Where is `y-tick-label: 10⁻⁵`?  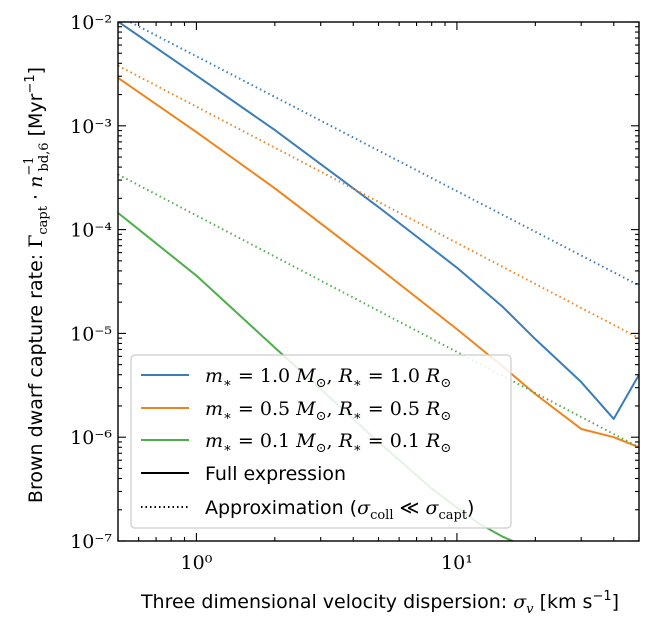
y-tick-label: 10⁻⁵ is located at coordinates (91, 334).